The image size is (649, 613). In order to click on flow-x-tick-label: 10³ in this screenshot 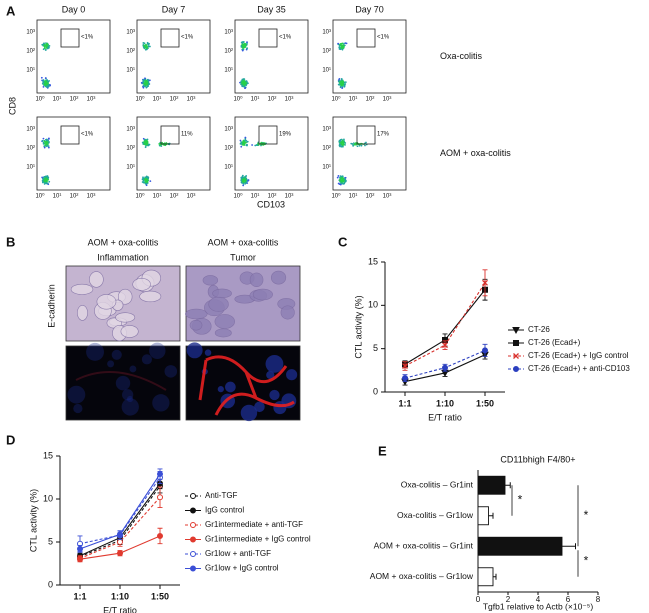, I will do `click(387, 100)`.